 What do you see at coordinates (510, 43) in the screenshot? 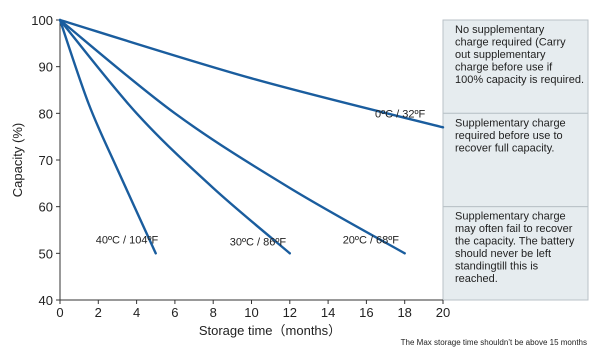
I see `zone-text-line: charge required (Carry` at bounding box center [510, 43].